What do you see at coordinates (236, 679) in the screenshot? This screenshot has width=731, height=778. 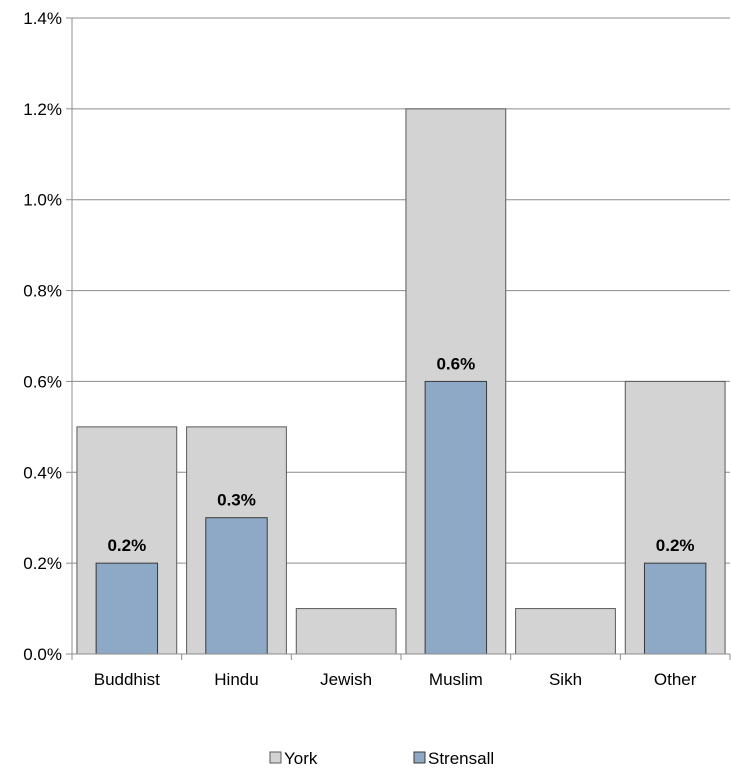 I see `category-label-hindu: Hindu` at bounding box center [236, 679].